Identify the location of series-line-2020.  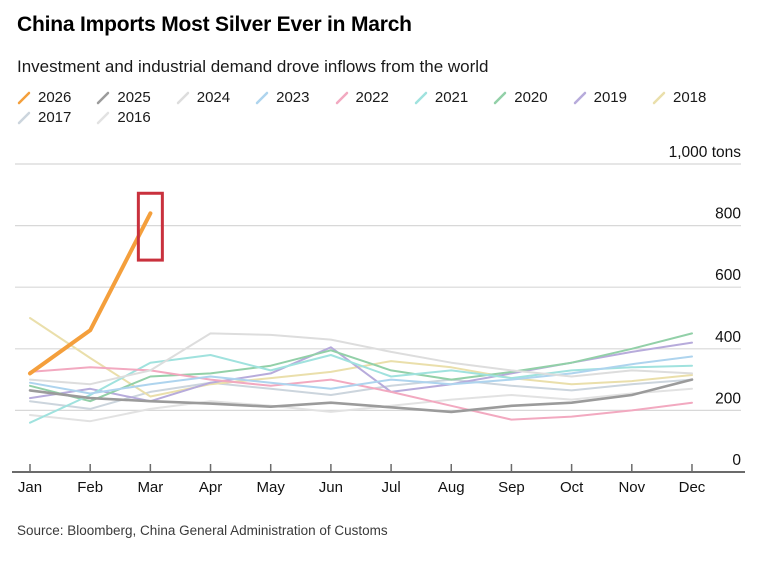
(361, 367).